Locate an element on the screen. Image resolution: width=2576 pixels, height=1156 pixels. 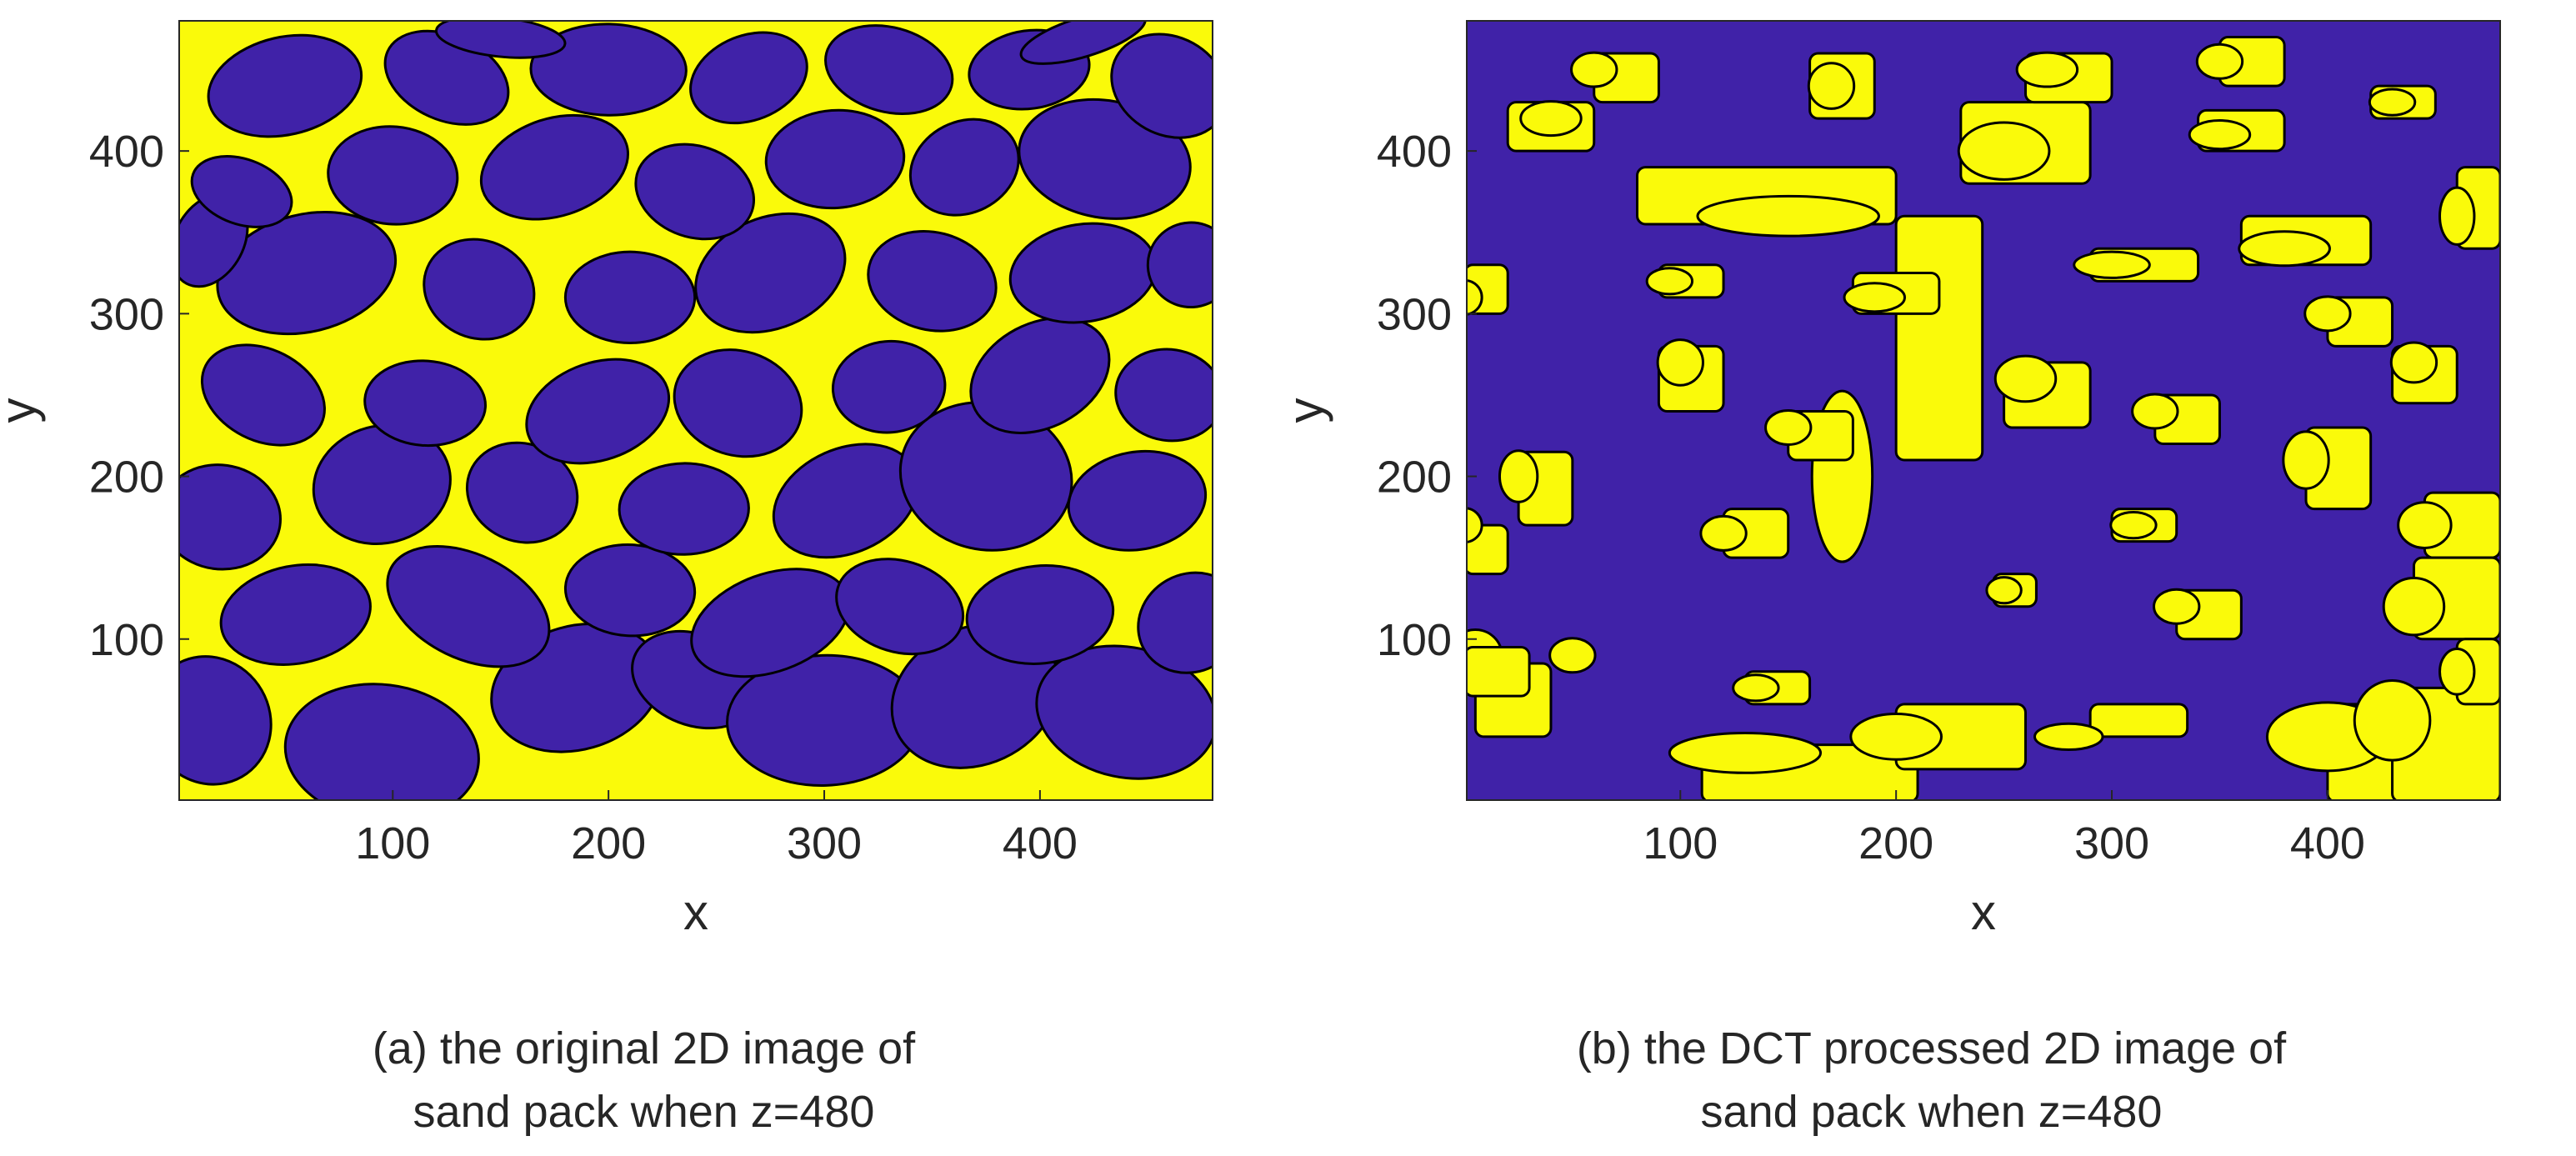
caption-a-line1: (a) the original 2D image of is located at coordinates (644, 1048).